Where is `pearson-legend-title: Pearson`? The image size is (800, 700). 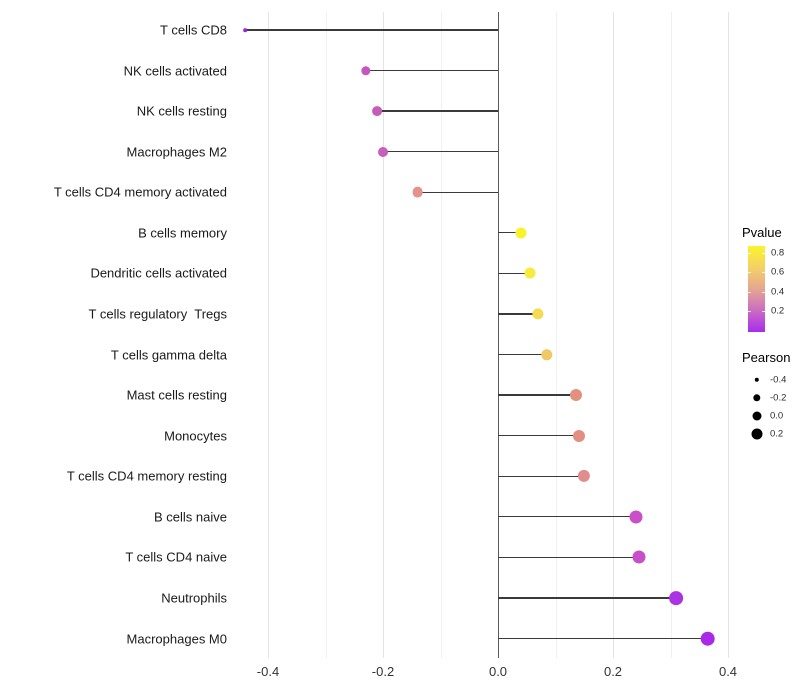 pearson-legend-title: Pearson is located at coordinates (766, 357).